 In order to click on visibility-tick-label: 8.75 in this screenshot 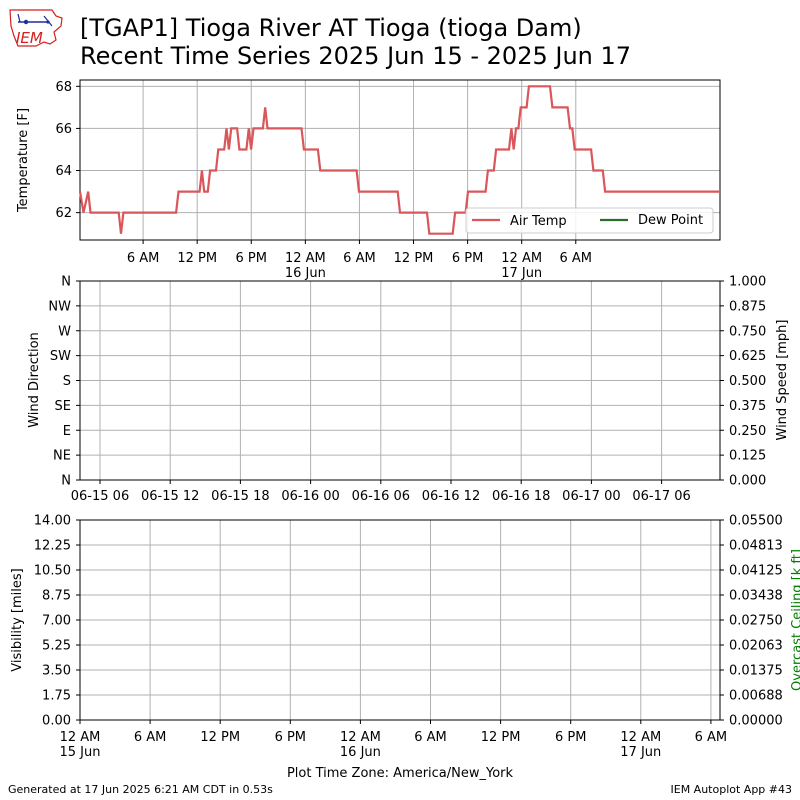, I will do `click(56, 596)`.